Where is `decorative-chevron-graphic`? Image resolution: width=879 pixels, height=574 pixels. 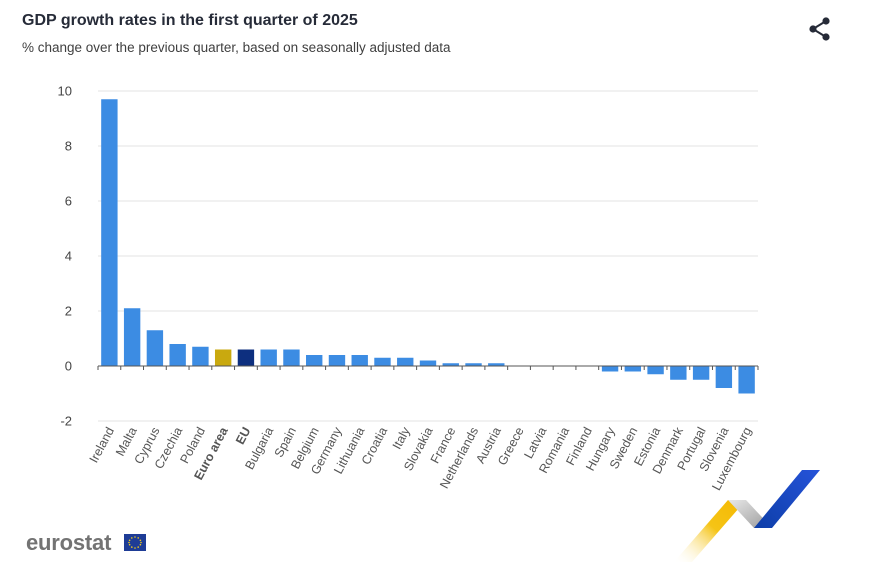
decorative-chevron-graphic is located at coordinates (747, 516).